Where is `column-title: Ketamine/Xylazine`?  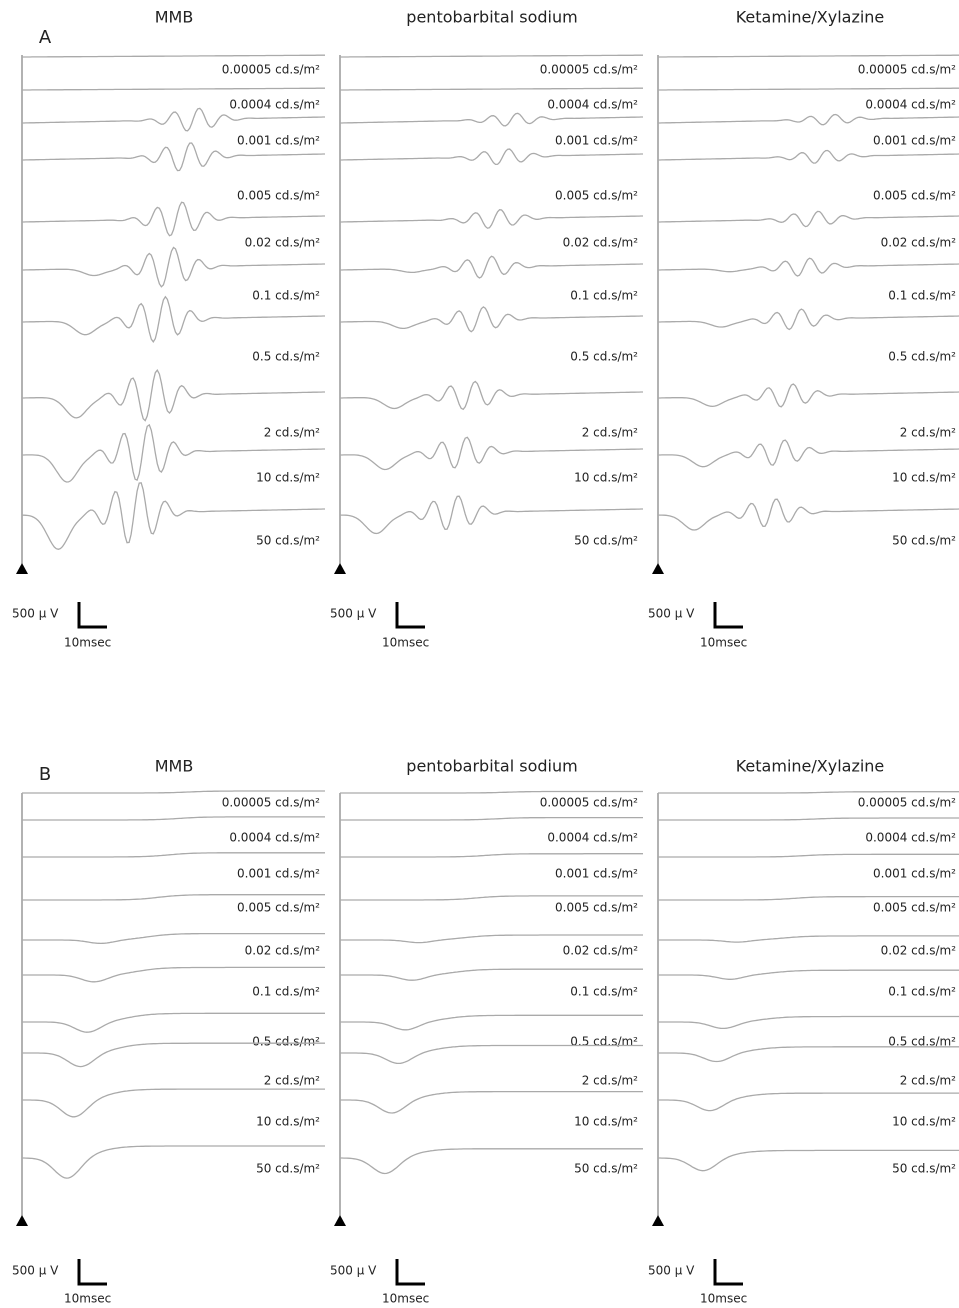 column-title: Ketamine/Xylazine is located at coordinates (810, 766).